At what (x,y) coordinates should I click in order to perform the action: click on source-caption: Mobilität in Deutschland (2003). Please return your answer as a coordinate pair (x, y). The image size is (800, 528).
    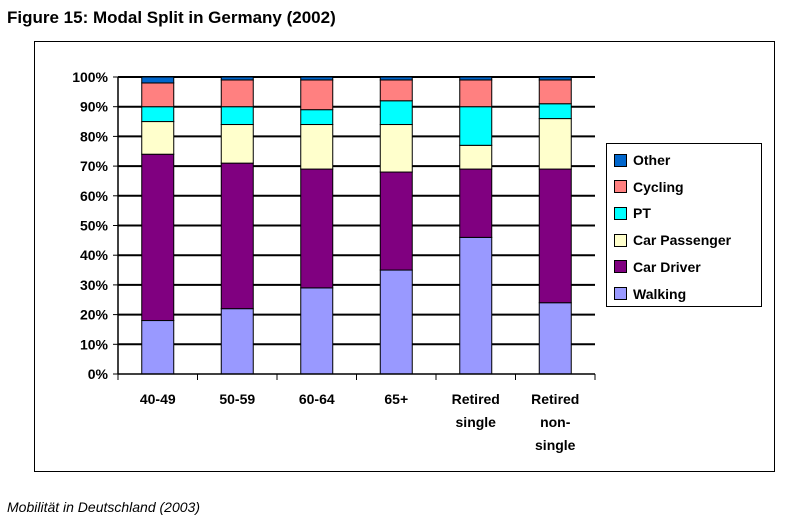
    Looking at the image, I should click on (103, 507).